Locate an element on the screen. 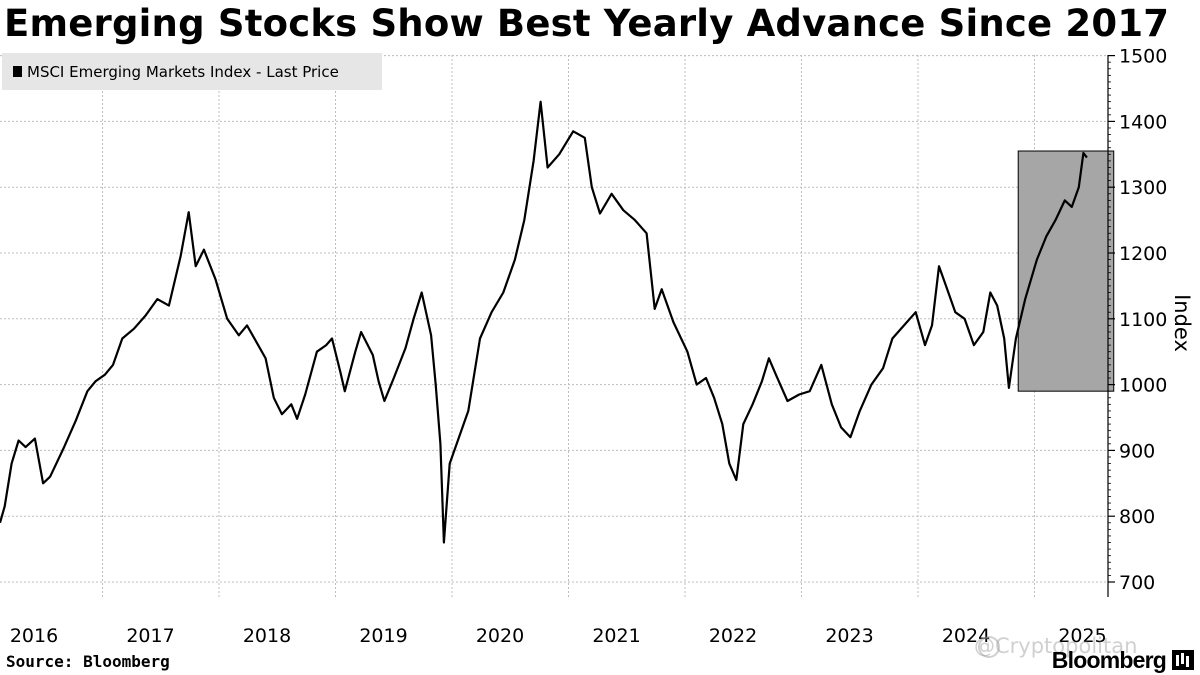  brand-logo: Bloomberg is located at coordinates (1109, 660).